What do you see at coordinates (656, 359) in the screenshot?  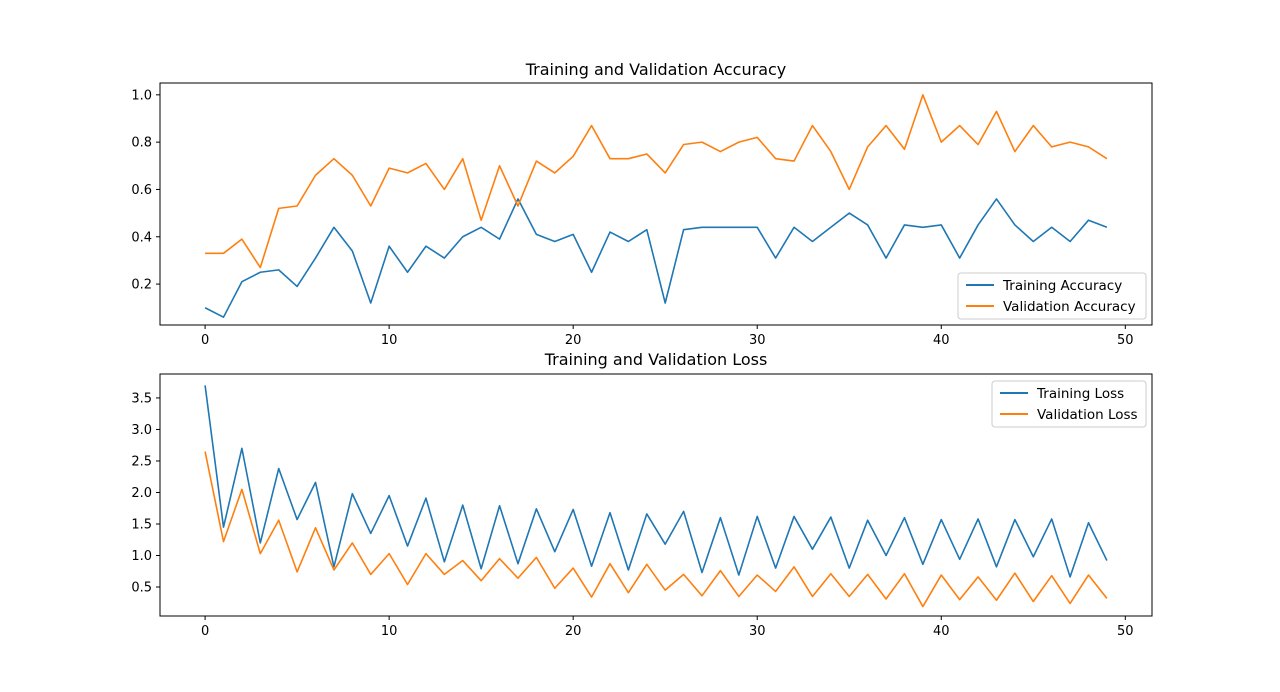 I see `loss-chart-title: Training and Validation Loss` at bounding box center [656, 359].